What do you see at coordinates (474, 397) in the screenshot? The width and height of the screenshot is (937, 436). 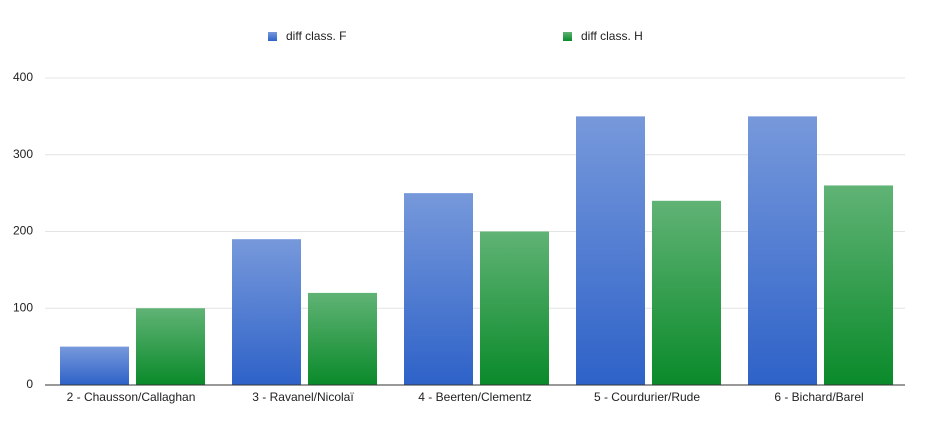 I see `x-tick-label: 4 - Beerten/Clementz` at bounding box center [474, 397].